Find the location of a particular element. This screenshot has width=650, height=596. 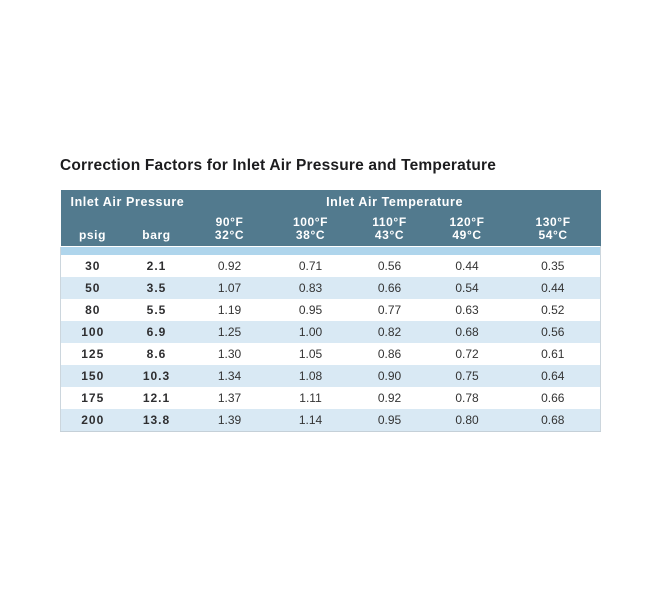

table-spacer-cell is located at coordinates (330, 250).